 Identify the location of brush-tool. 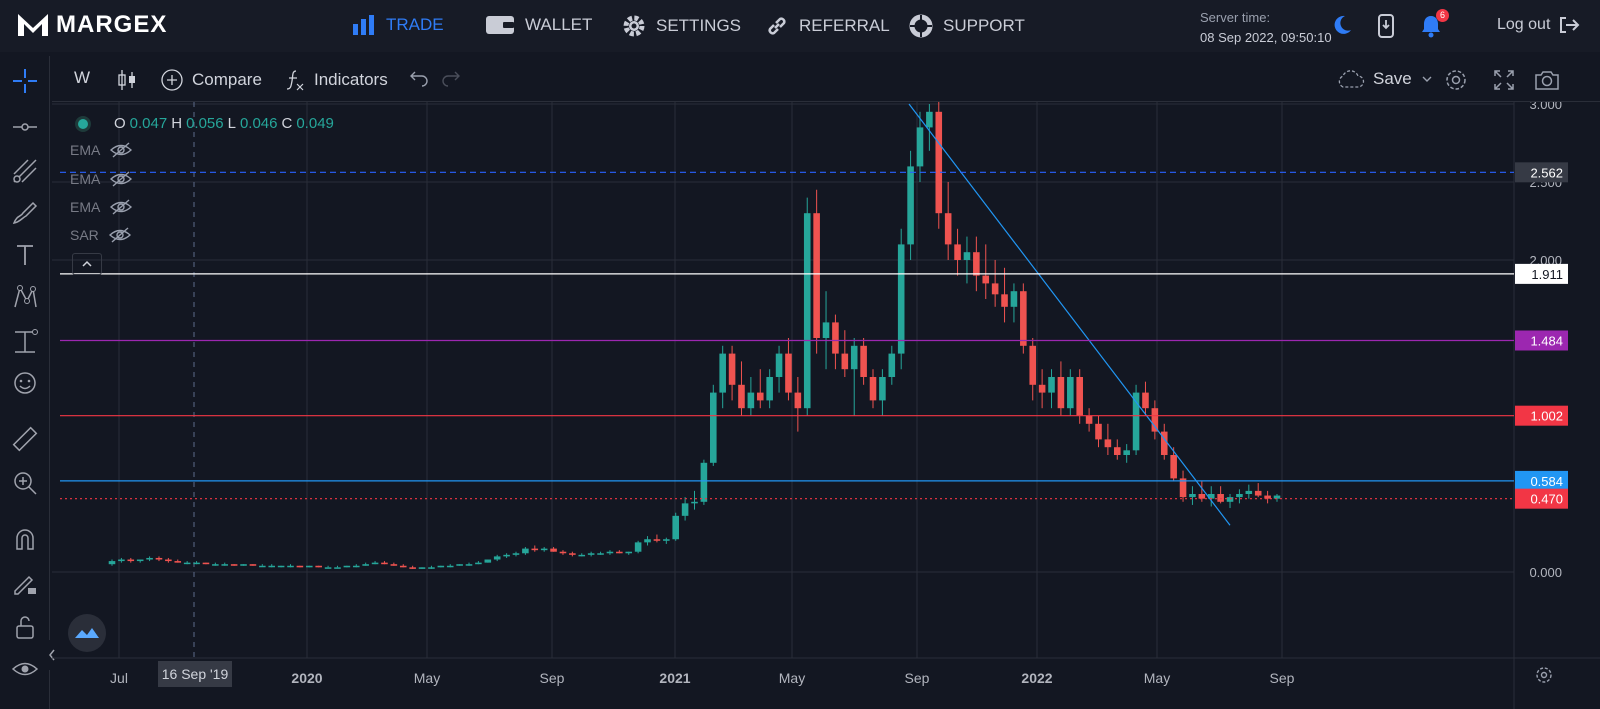
(25, 213).